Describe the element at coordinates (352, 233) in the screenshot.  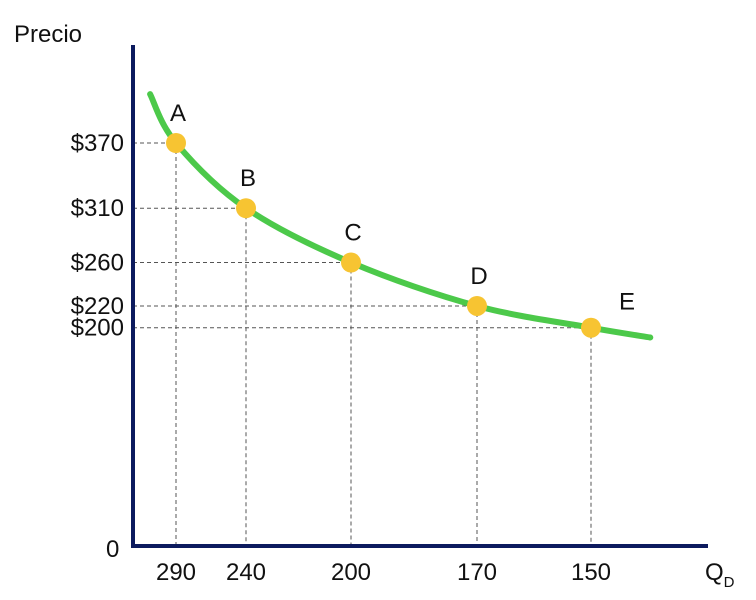
I see `point-label-c: C` at that location.